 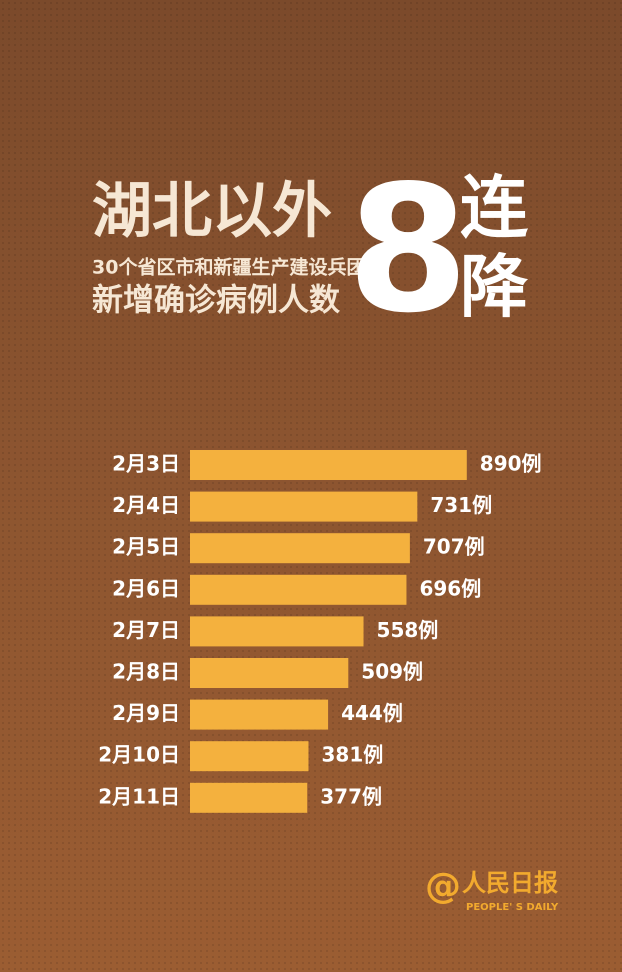 What do you see at coordinates (351, 796) in the screenshot?
I see `value-label: 377例` at bounding box center [351, 796].